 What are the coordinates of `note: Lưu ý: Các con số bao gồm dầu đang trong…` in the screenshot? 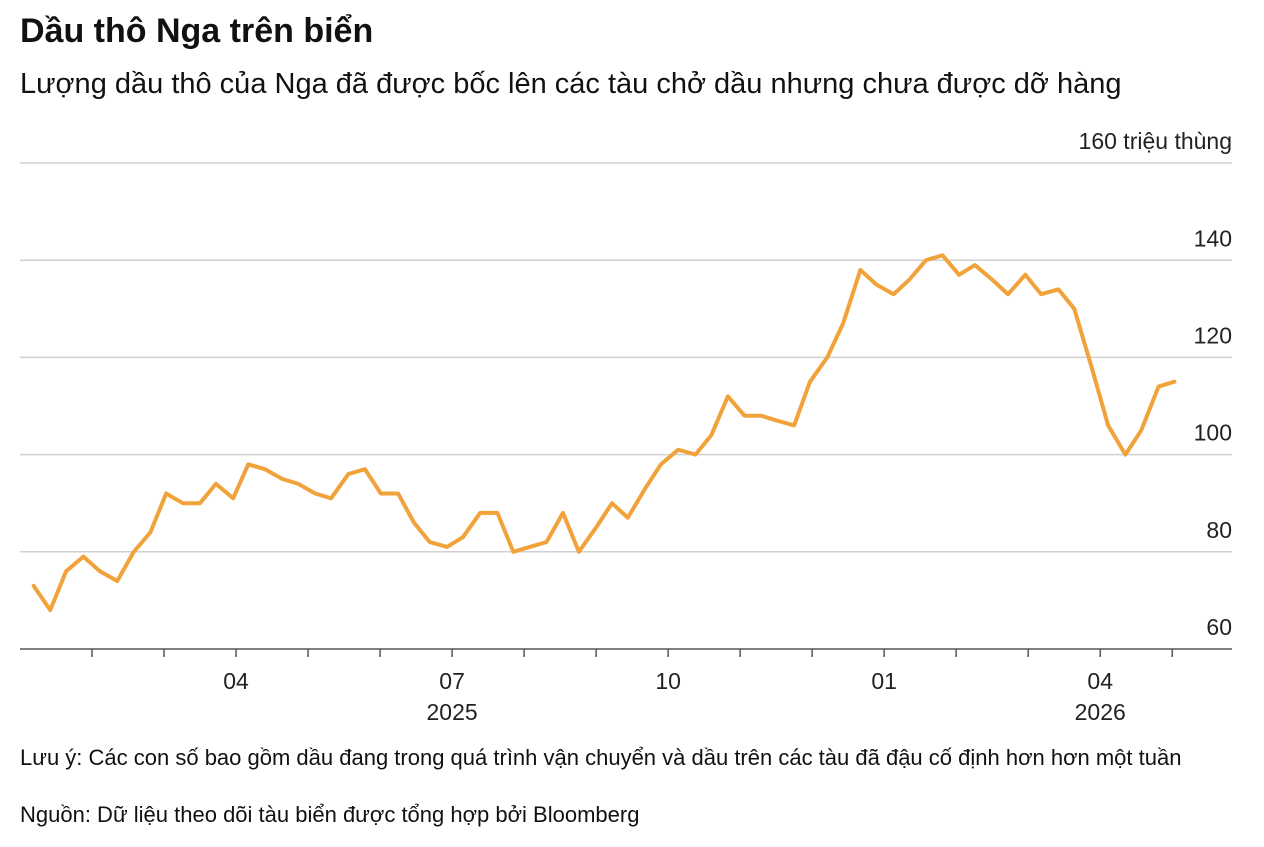 It's located at (601, 757).